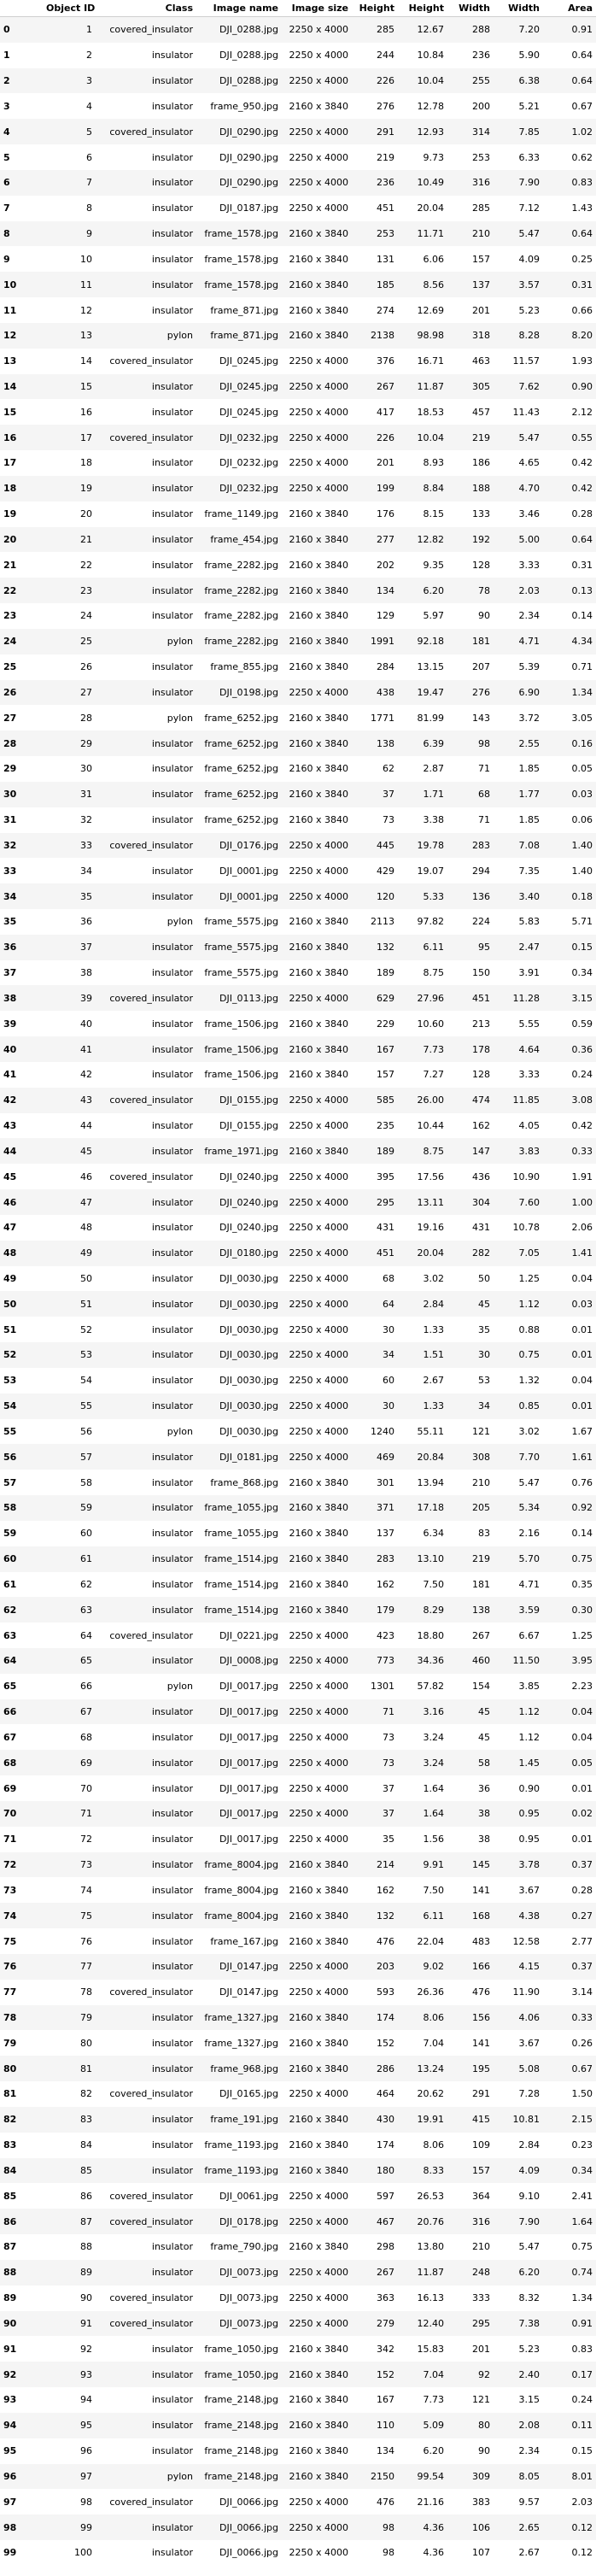 This screenshot has height=2576, width=596. I want to click on cell-image-name: frame_2282.jpg, so click(239, 641).